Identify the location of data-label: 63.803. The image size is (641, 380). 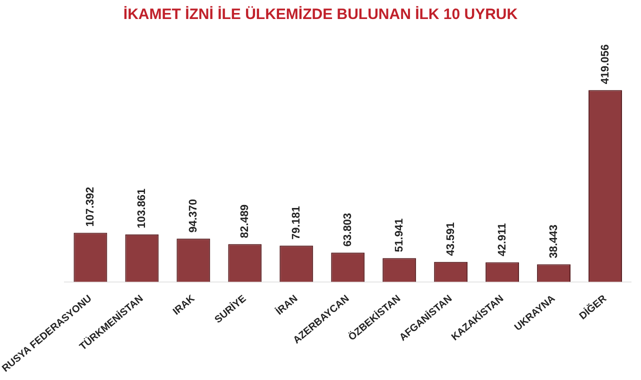
(348, 229).